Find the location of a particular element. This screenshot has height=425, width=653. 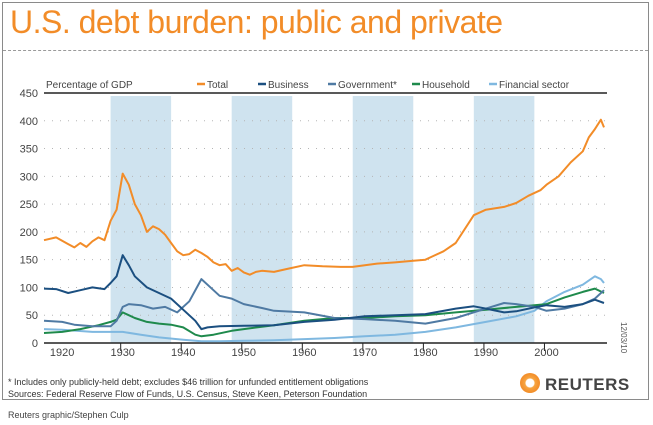

y-tick-label: 200 is located at coordinates (29, 233).